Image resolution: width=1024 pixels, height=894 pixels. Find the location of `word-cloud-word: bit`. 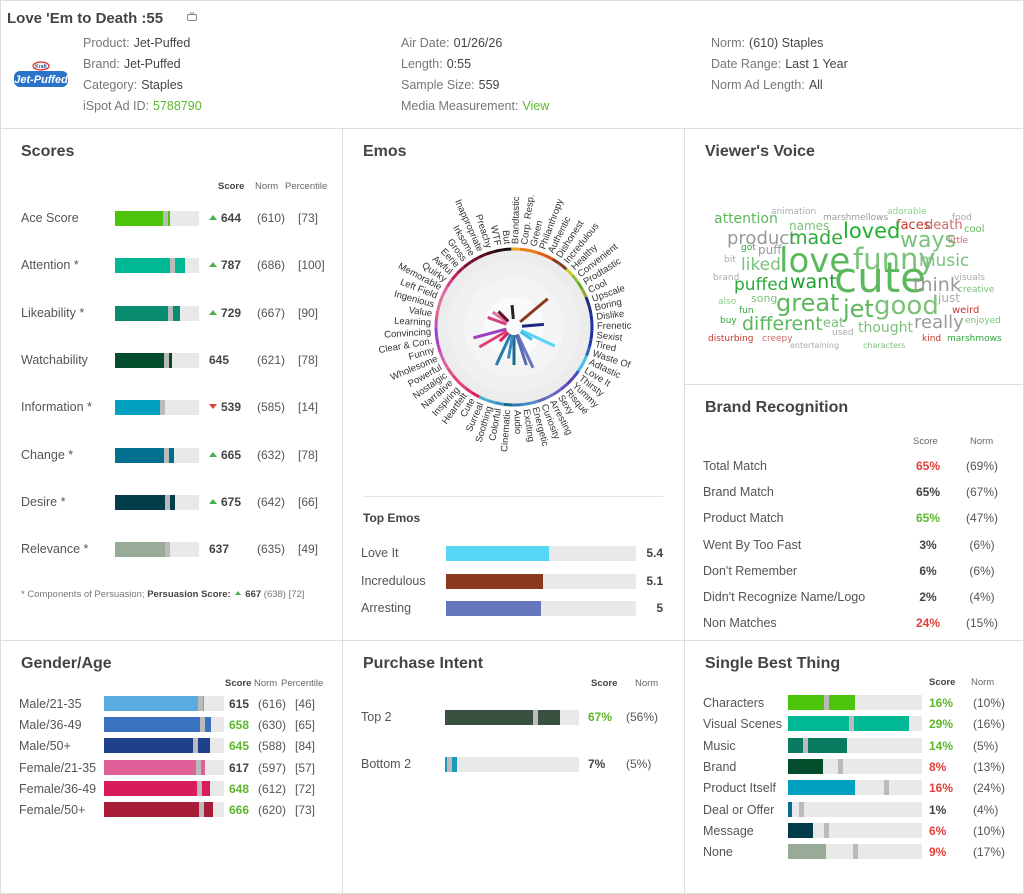

word-cloud-word: bit is located at coordinates (730, 260).